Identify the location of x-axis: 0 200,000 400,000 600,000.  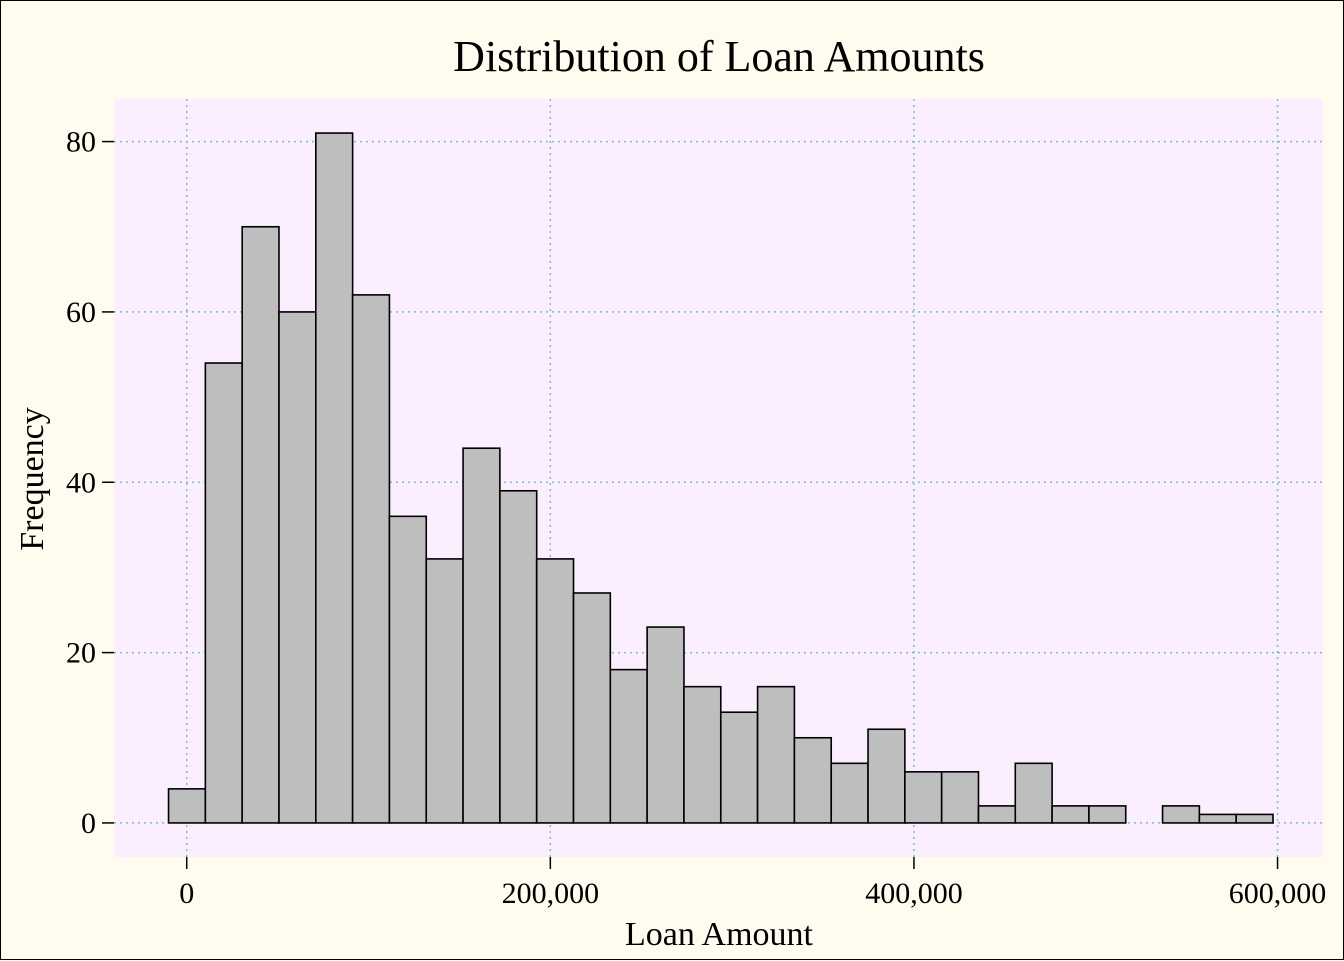
(752, 883).